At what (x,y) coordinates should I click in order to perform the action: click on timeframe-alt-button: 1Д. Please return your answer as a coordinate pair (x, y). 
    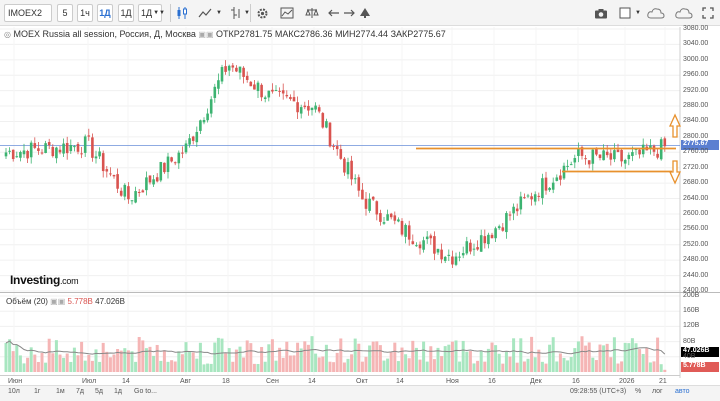
    Looking at the image, I should click on (126, 13).